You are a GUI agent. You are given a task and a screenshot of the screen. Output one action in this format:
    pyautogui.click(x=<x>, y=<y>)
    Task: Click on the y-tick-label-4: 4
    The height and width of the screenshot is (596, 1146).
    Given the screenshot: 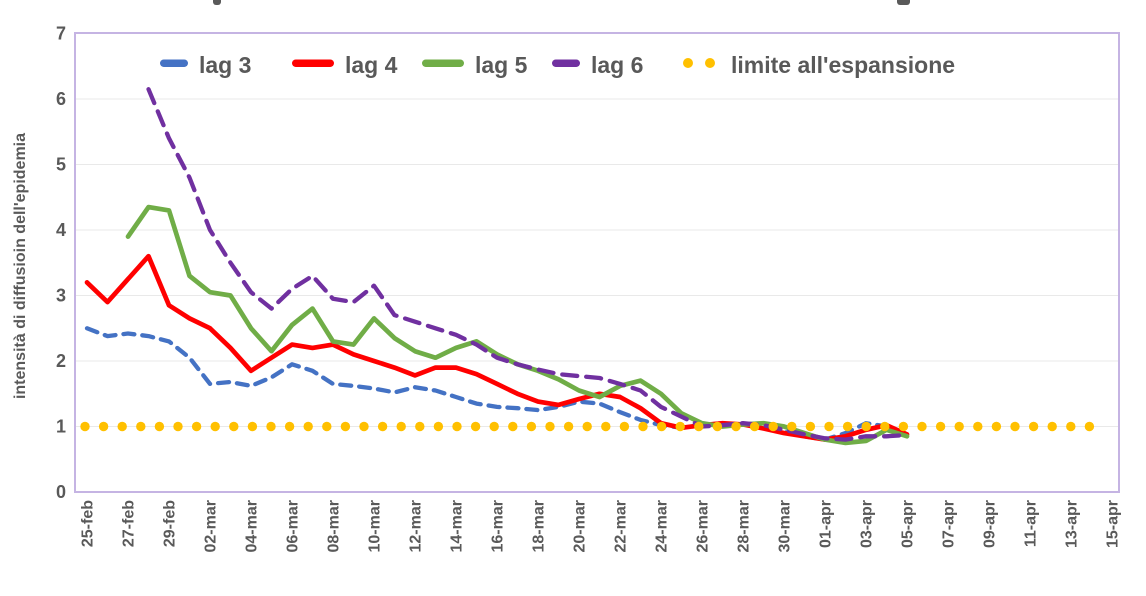 What is the action you would take?
    pyautogui.click(x=61, y=230)
    